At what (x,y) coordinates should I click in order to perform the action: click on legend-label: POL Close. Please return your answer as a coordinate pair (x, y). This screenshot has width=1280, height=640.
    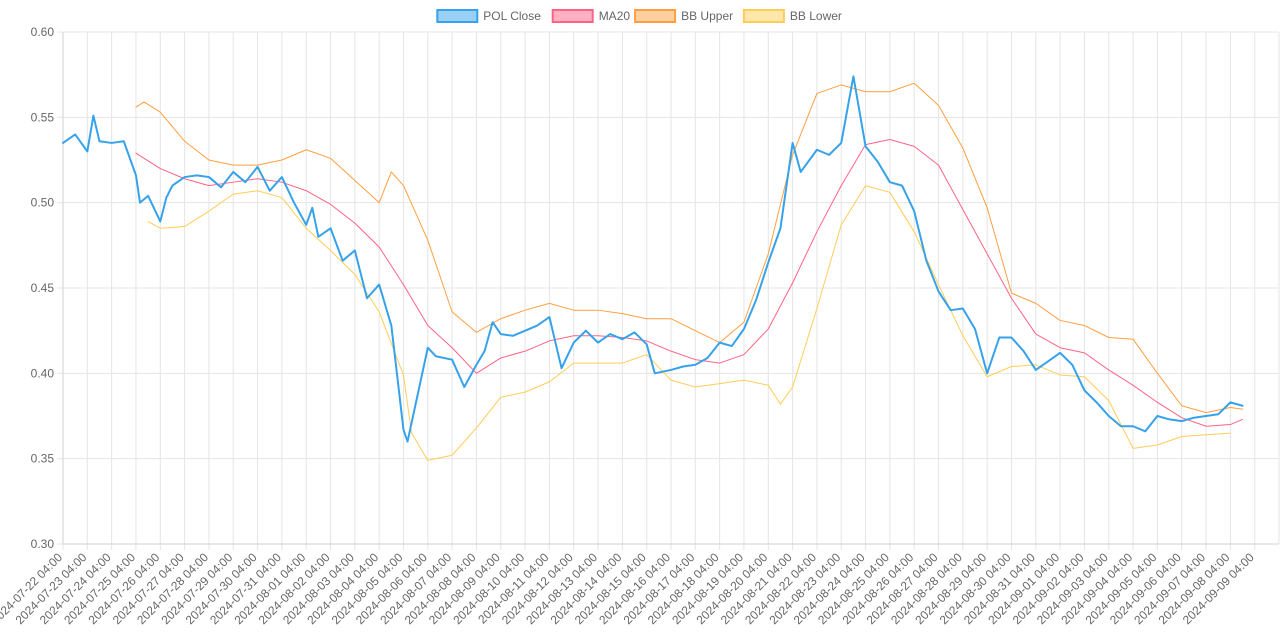
    Looking at the image, I should click on (512, 16).